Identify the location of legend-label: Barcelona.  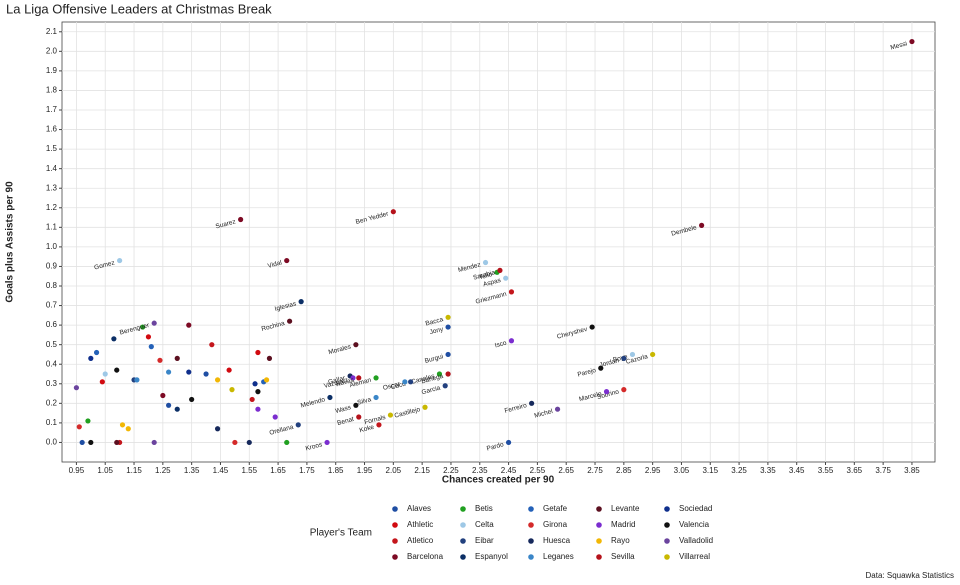
(425, 556).